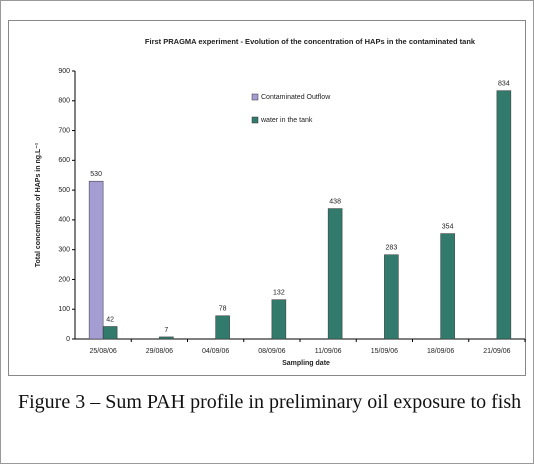  Describe the element at coordinates (64, 250) in the screenshot. I see `y-tick-label: 300` at that location.